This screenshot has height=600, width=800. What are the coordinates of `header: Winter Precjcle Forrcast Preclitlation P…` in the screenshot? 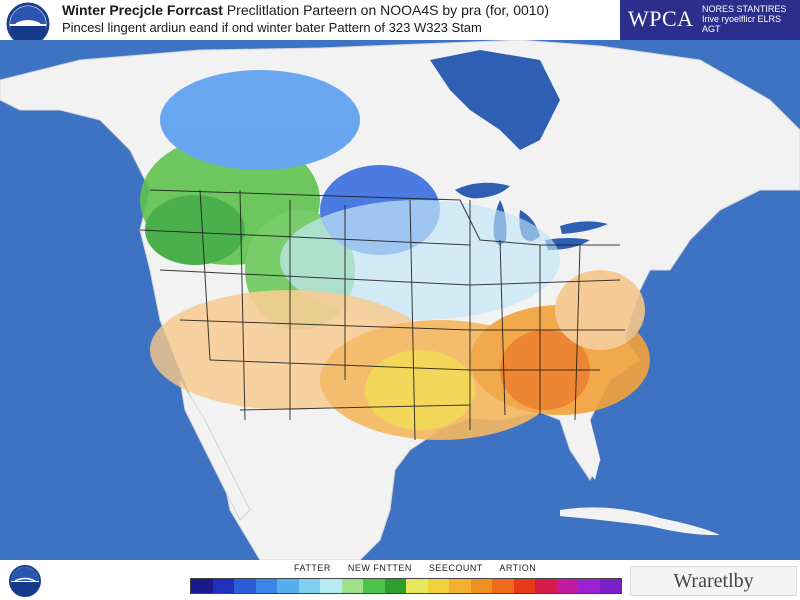 It's located at (400, 23).